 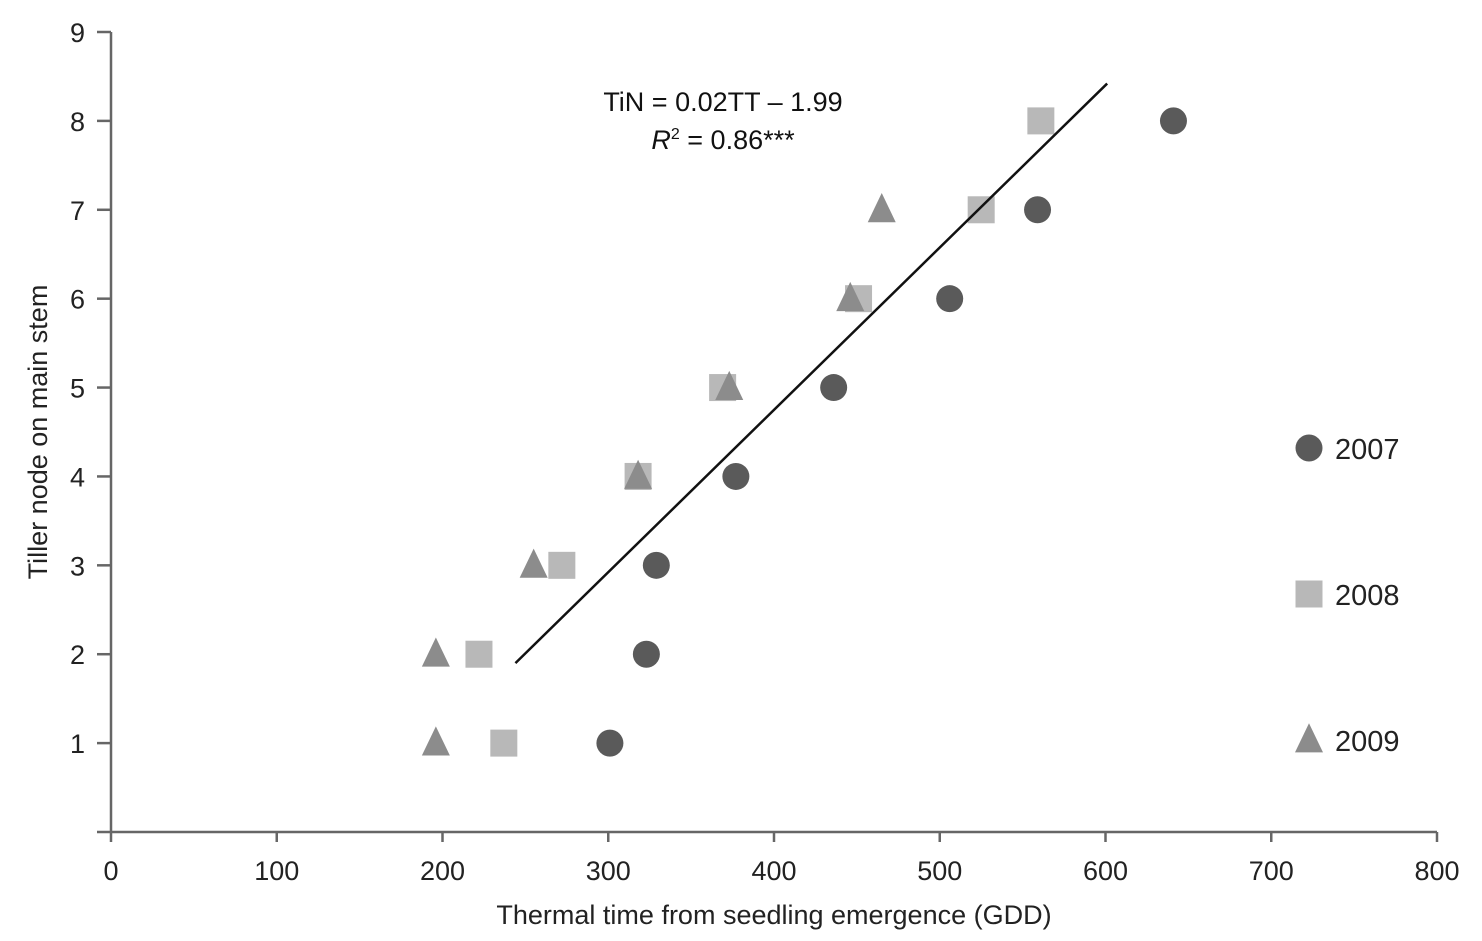 What do you see at coordinates (1271, 871) in the screenshot?
I see `x-tick-label: 700` at bounding box center [1271, 871].